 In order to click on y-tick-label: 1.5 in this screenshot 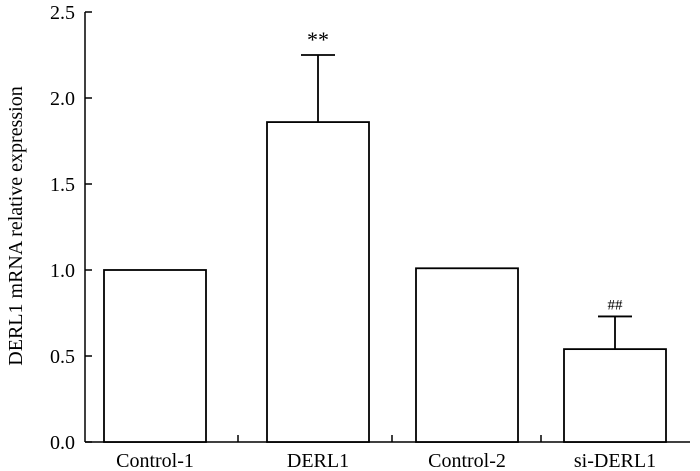, I will do `click(62, 185)`.